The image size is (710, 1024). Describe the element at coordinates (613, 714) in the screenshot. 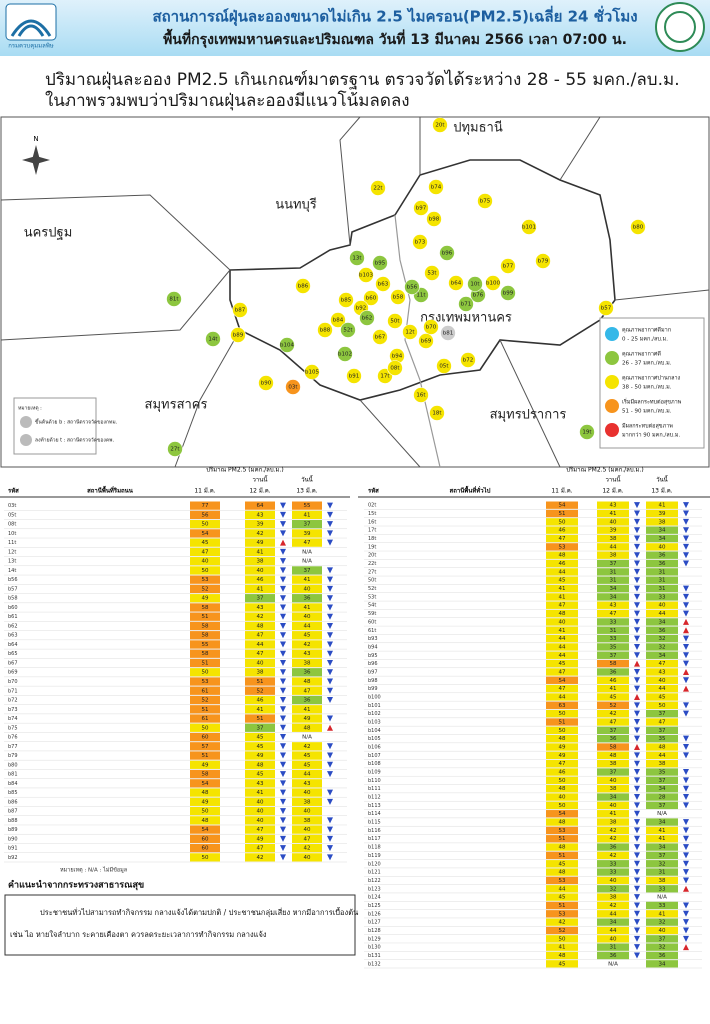

I see `value-text: 42` at that location.